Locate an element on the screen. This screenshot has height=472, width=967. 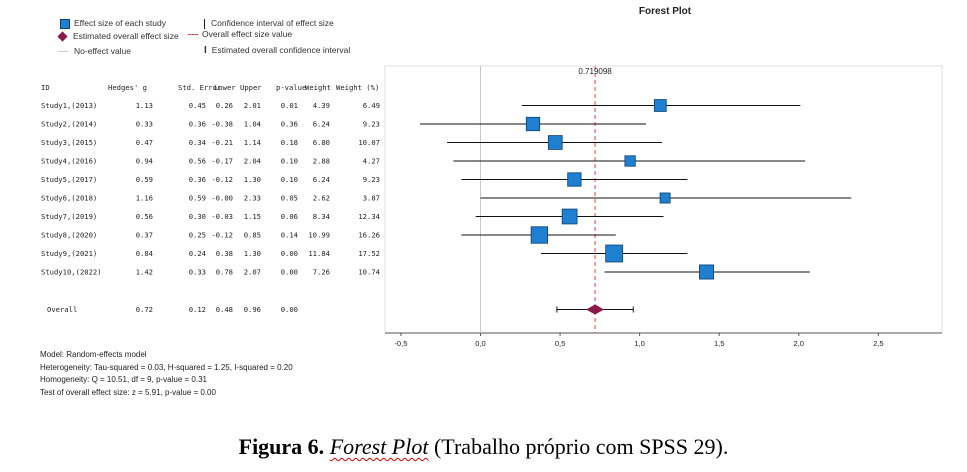
table-cell: 0.26 is located at coordinates (224, 105).